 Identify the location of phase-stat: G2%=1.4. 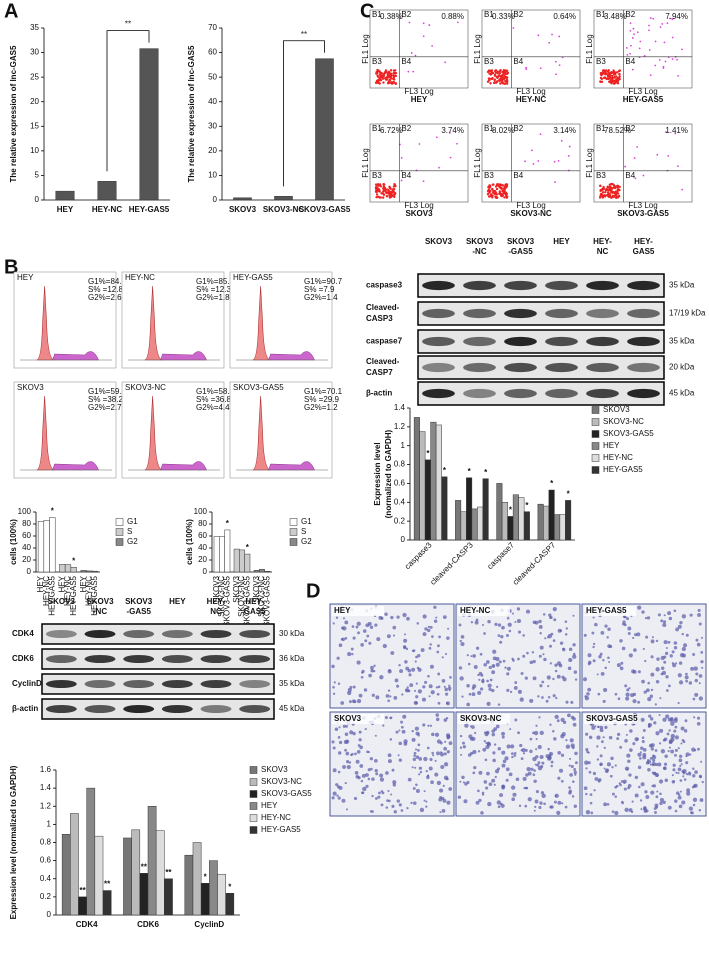
(321, 297).